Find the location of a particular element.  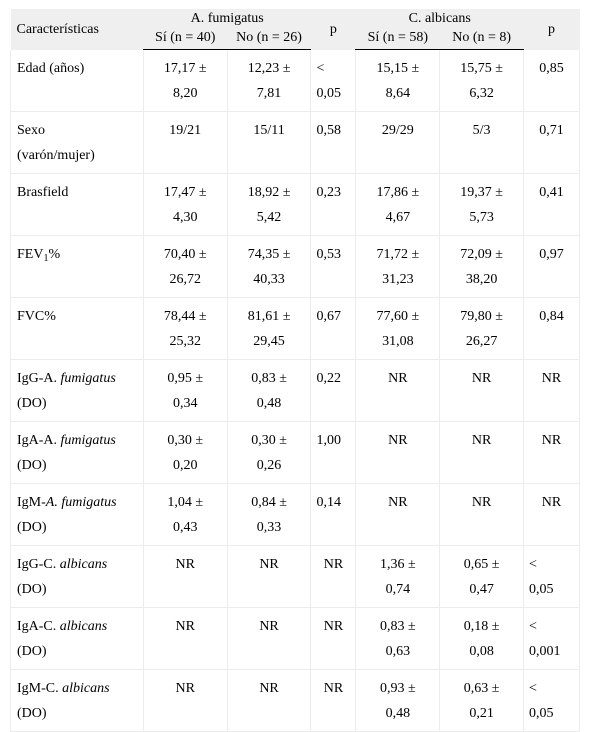

row-label-suffix: % is located at coordinates (54, 254).